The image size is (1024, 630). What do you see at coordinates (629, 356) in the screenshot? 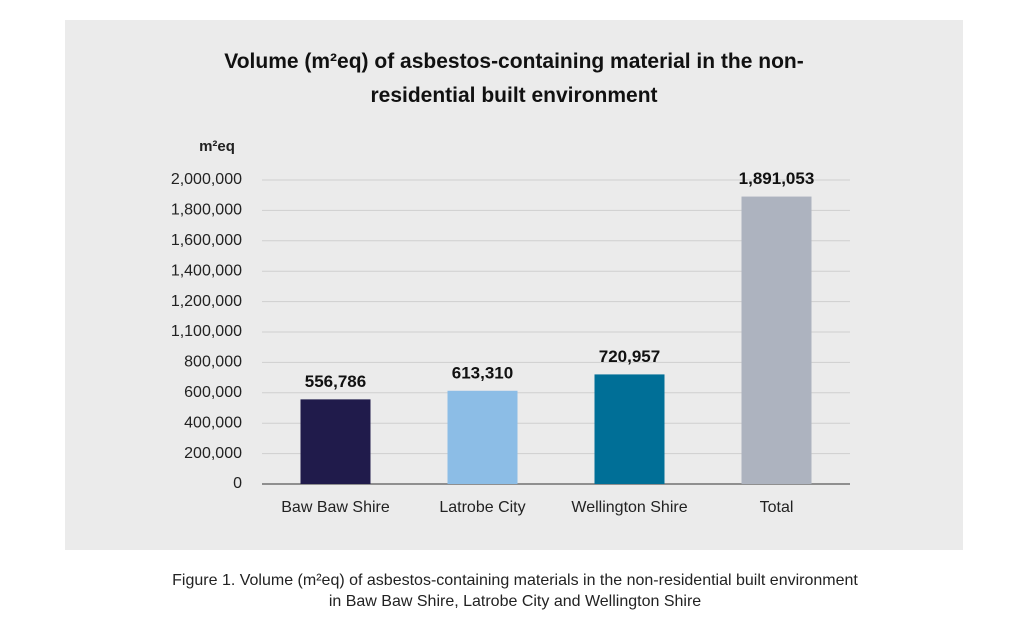
I see `value-label: 720,957` at bounding box center [629, 356].